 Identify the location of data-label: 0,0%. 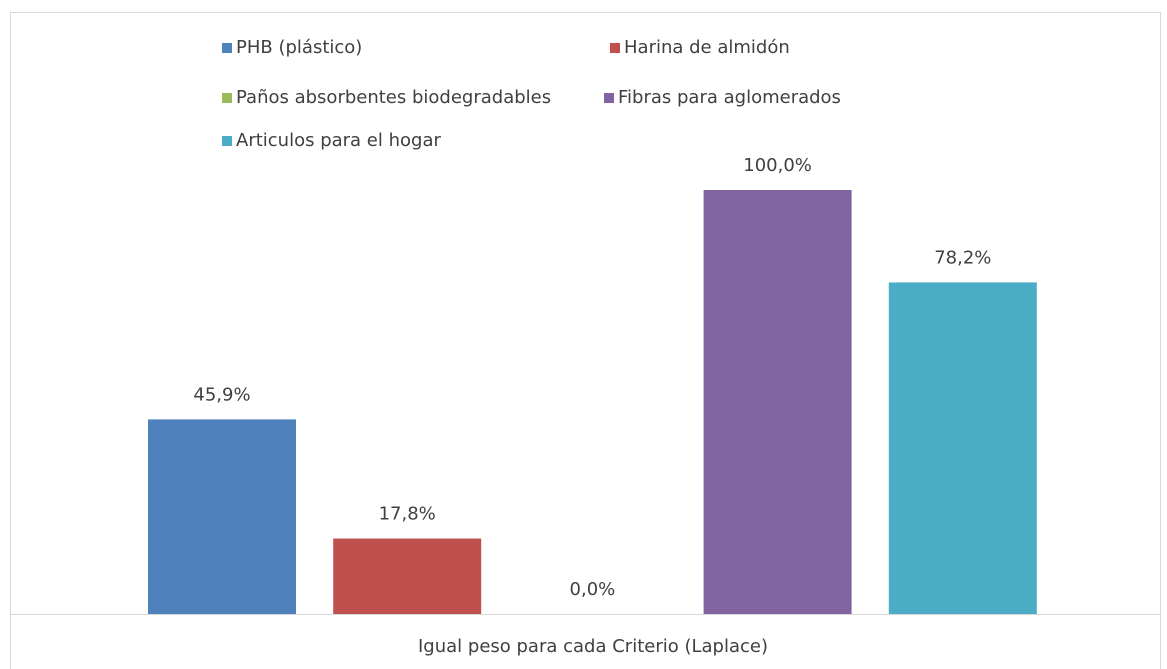
(593, 589).